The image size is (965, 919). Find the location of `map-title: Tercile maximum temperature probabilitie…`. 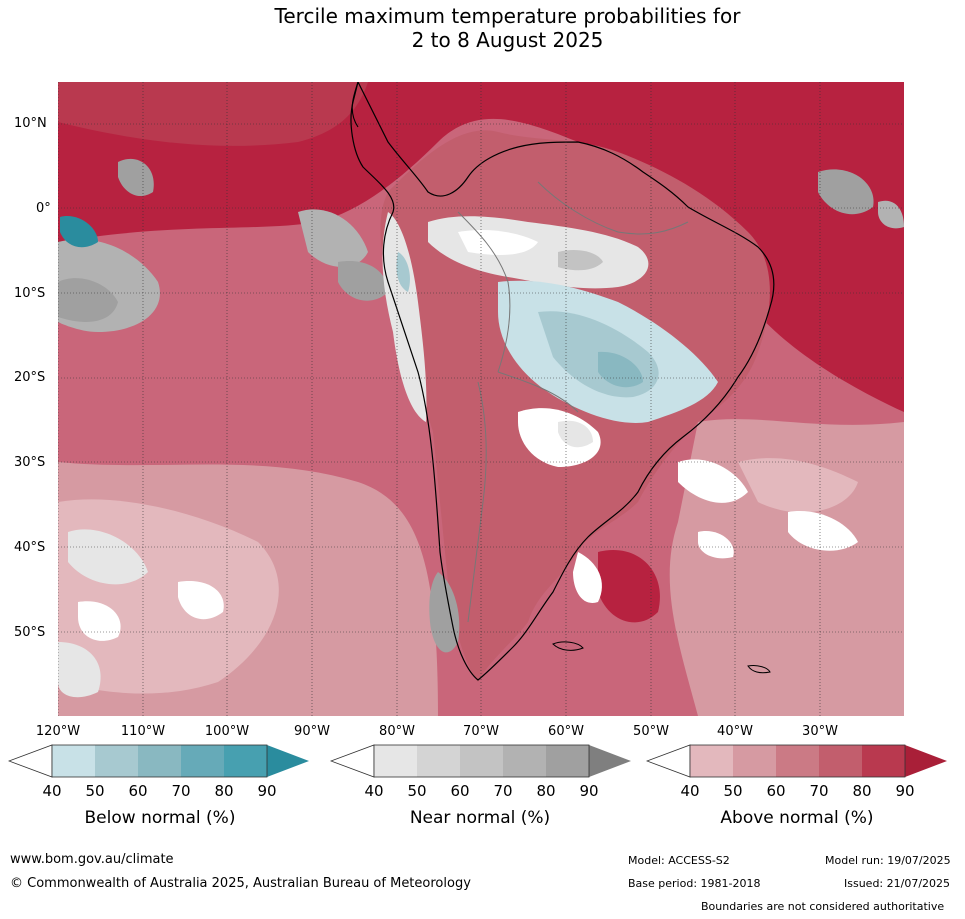

map-title: Tercile maximum temperature probabilitie… is located at coordinates (482, 28).